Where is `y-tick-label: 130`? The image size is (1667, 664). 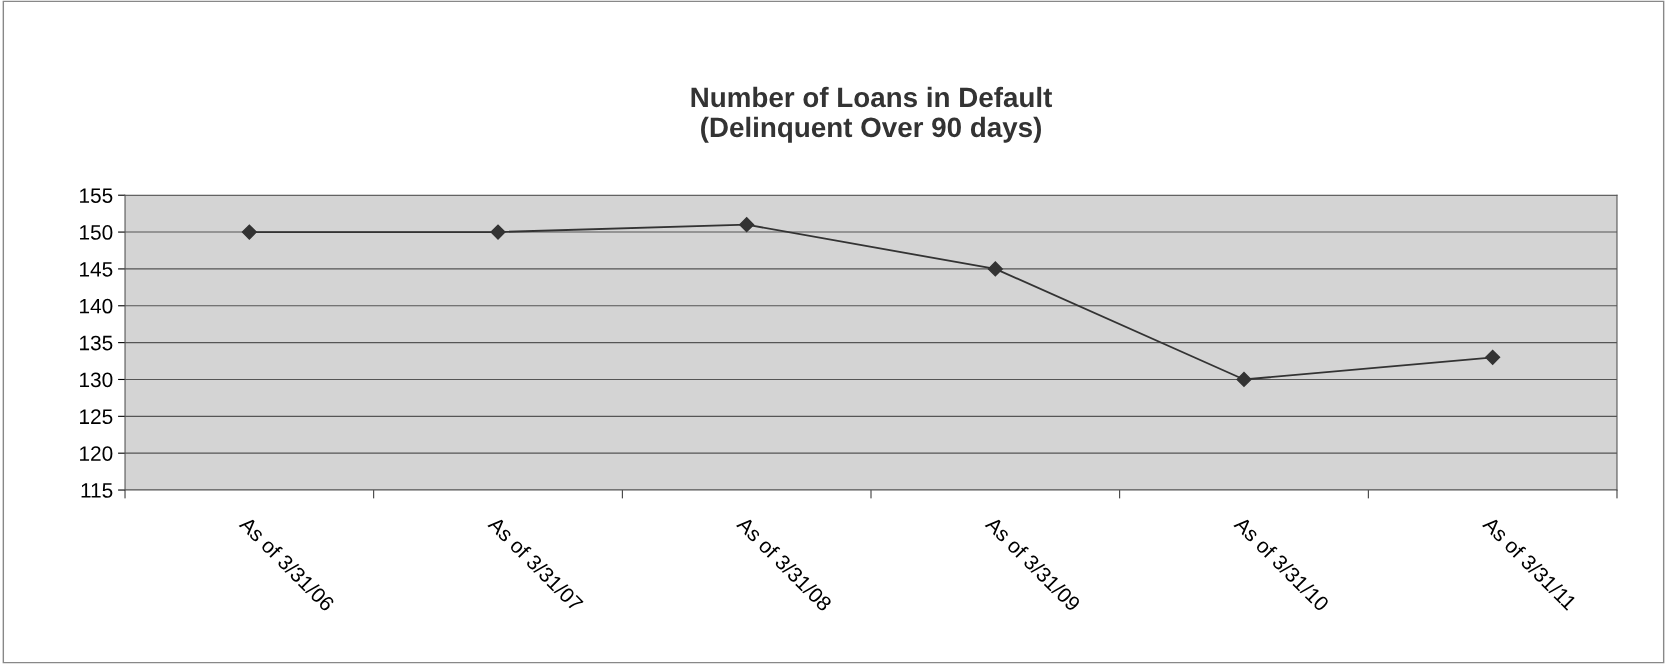 y-tick-label: 130 is located at coordinates (96, 380).